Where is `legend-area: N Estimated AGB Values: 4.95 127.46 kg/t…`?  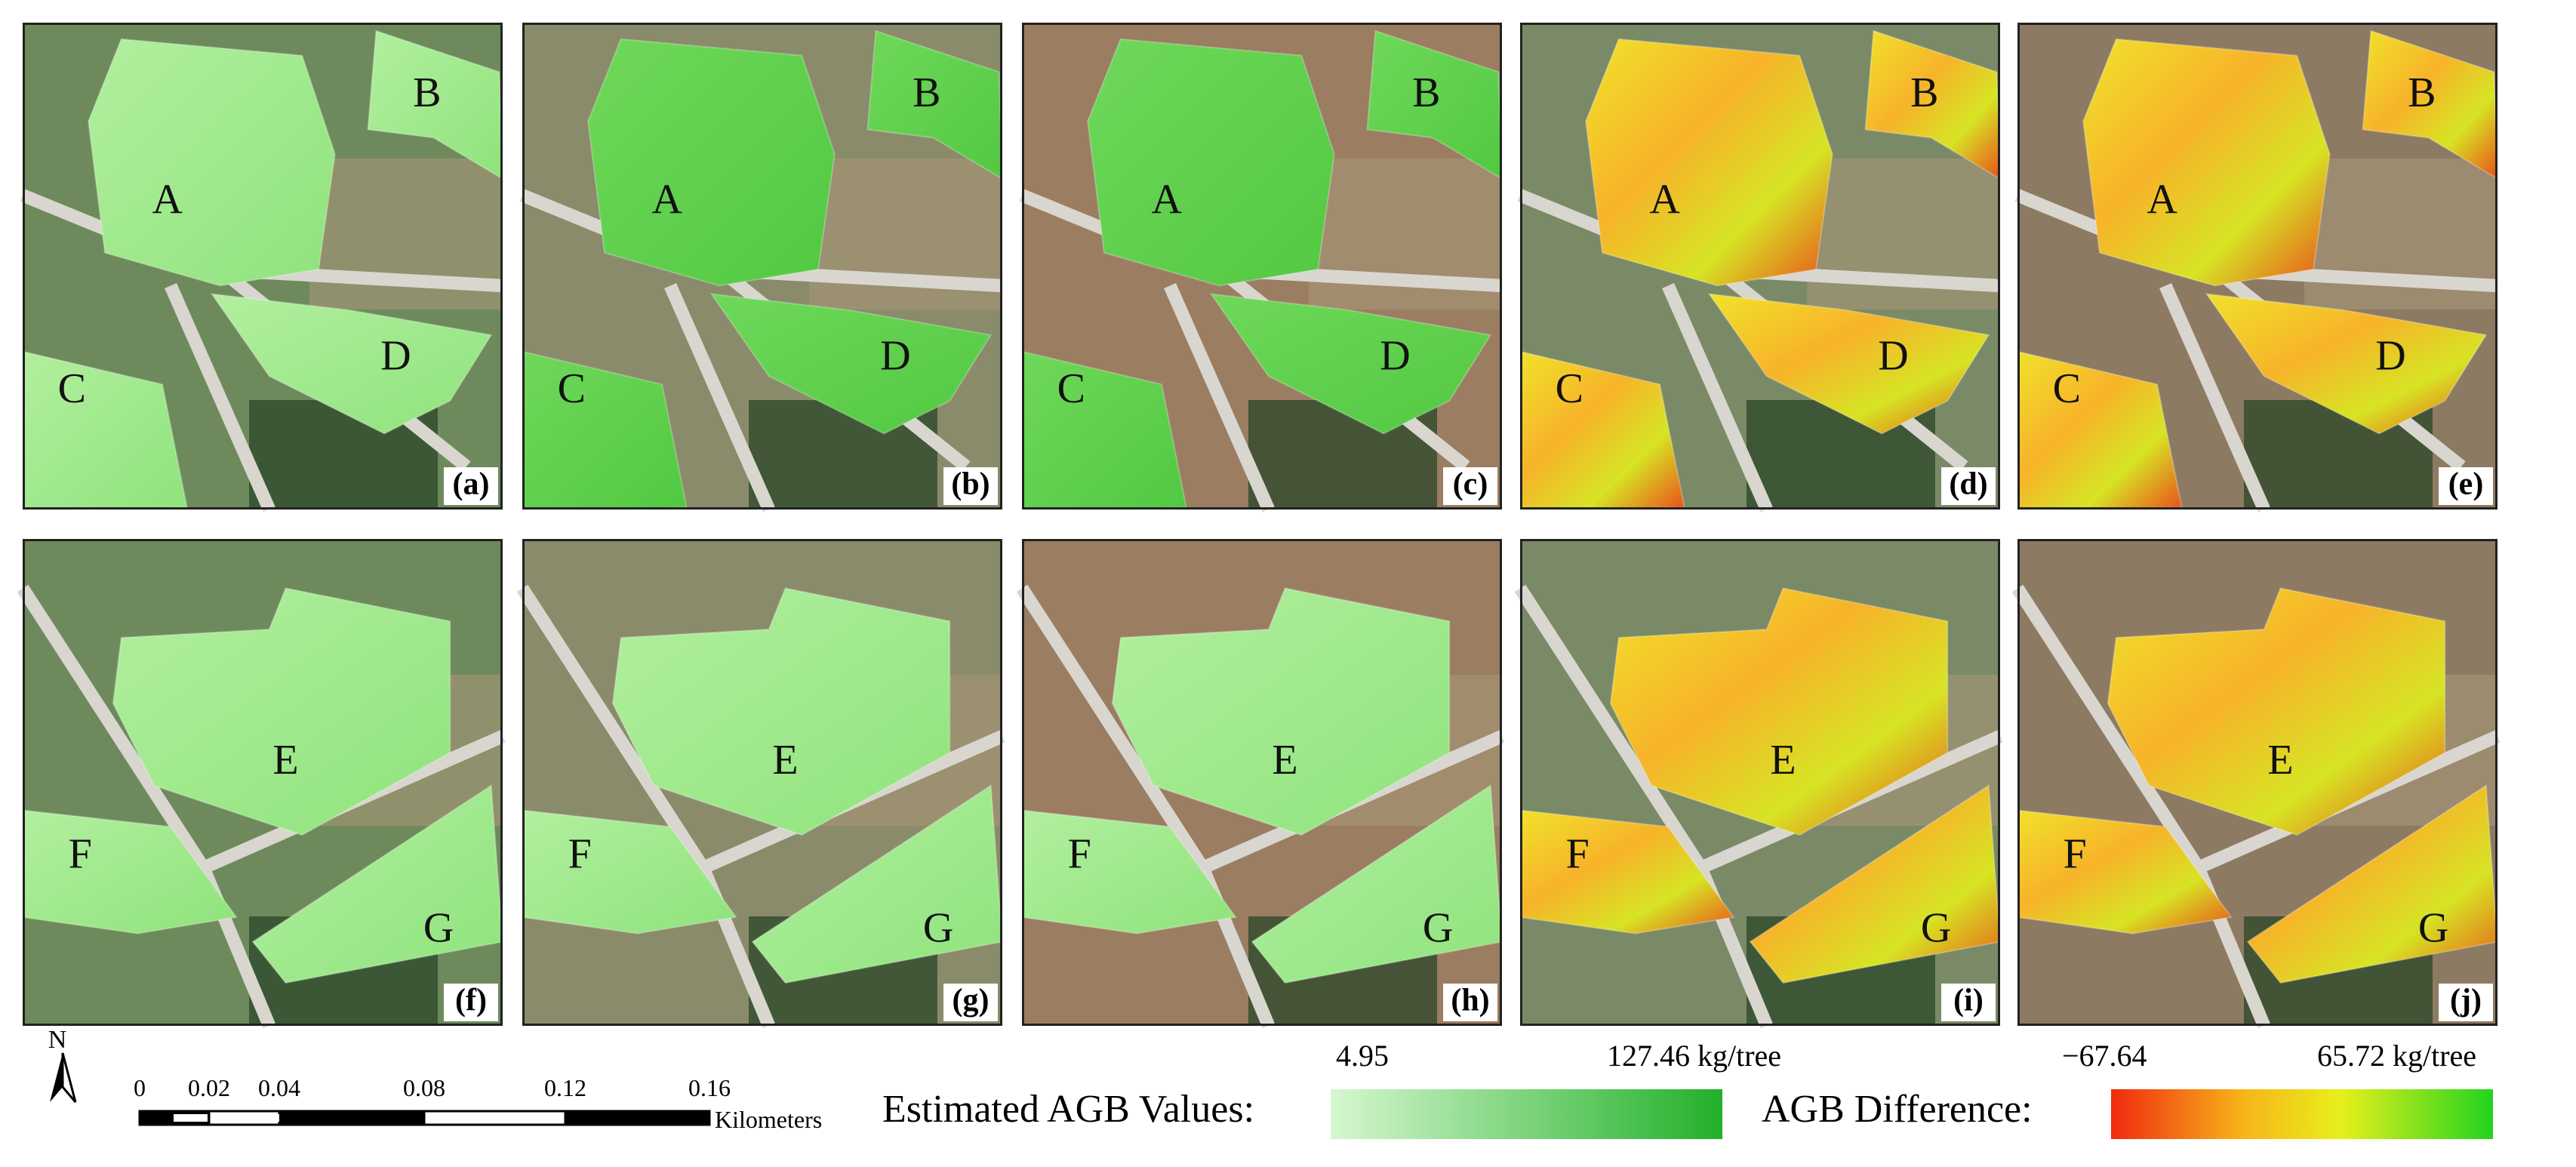
legend-area: N Estimated AGB Values: 4.95 127.46 kg/t… is located at coordinates (1270, 1082).